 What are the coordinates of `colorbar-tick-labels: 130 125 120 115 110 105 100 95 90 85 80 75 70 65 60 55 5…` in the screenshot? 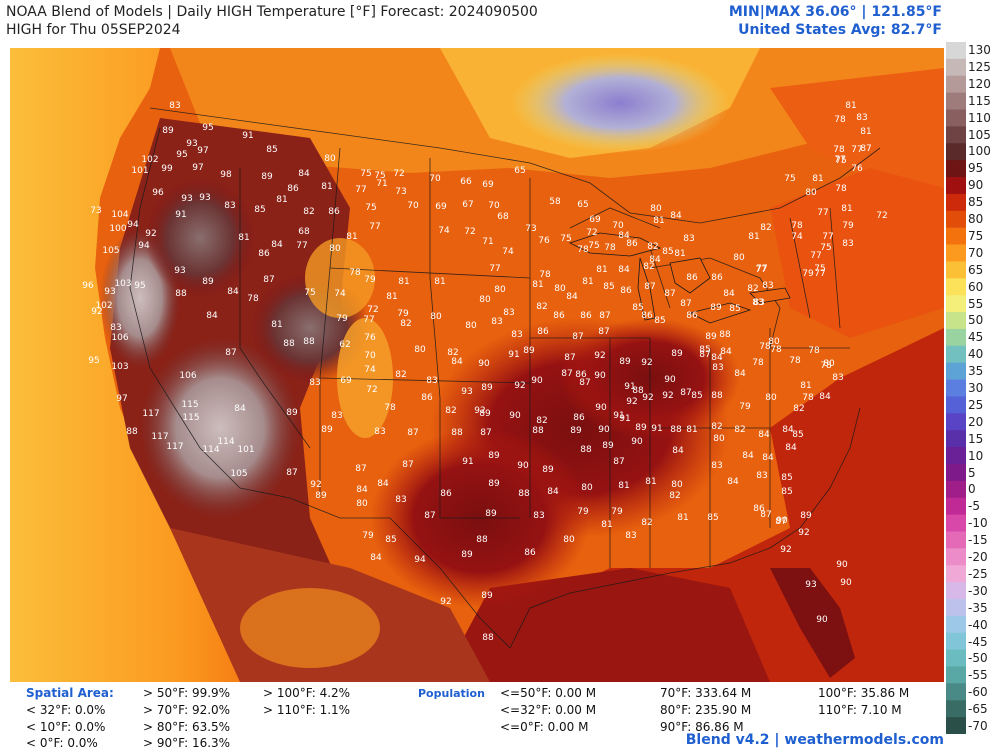 It's located at (984, 388).